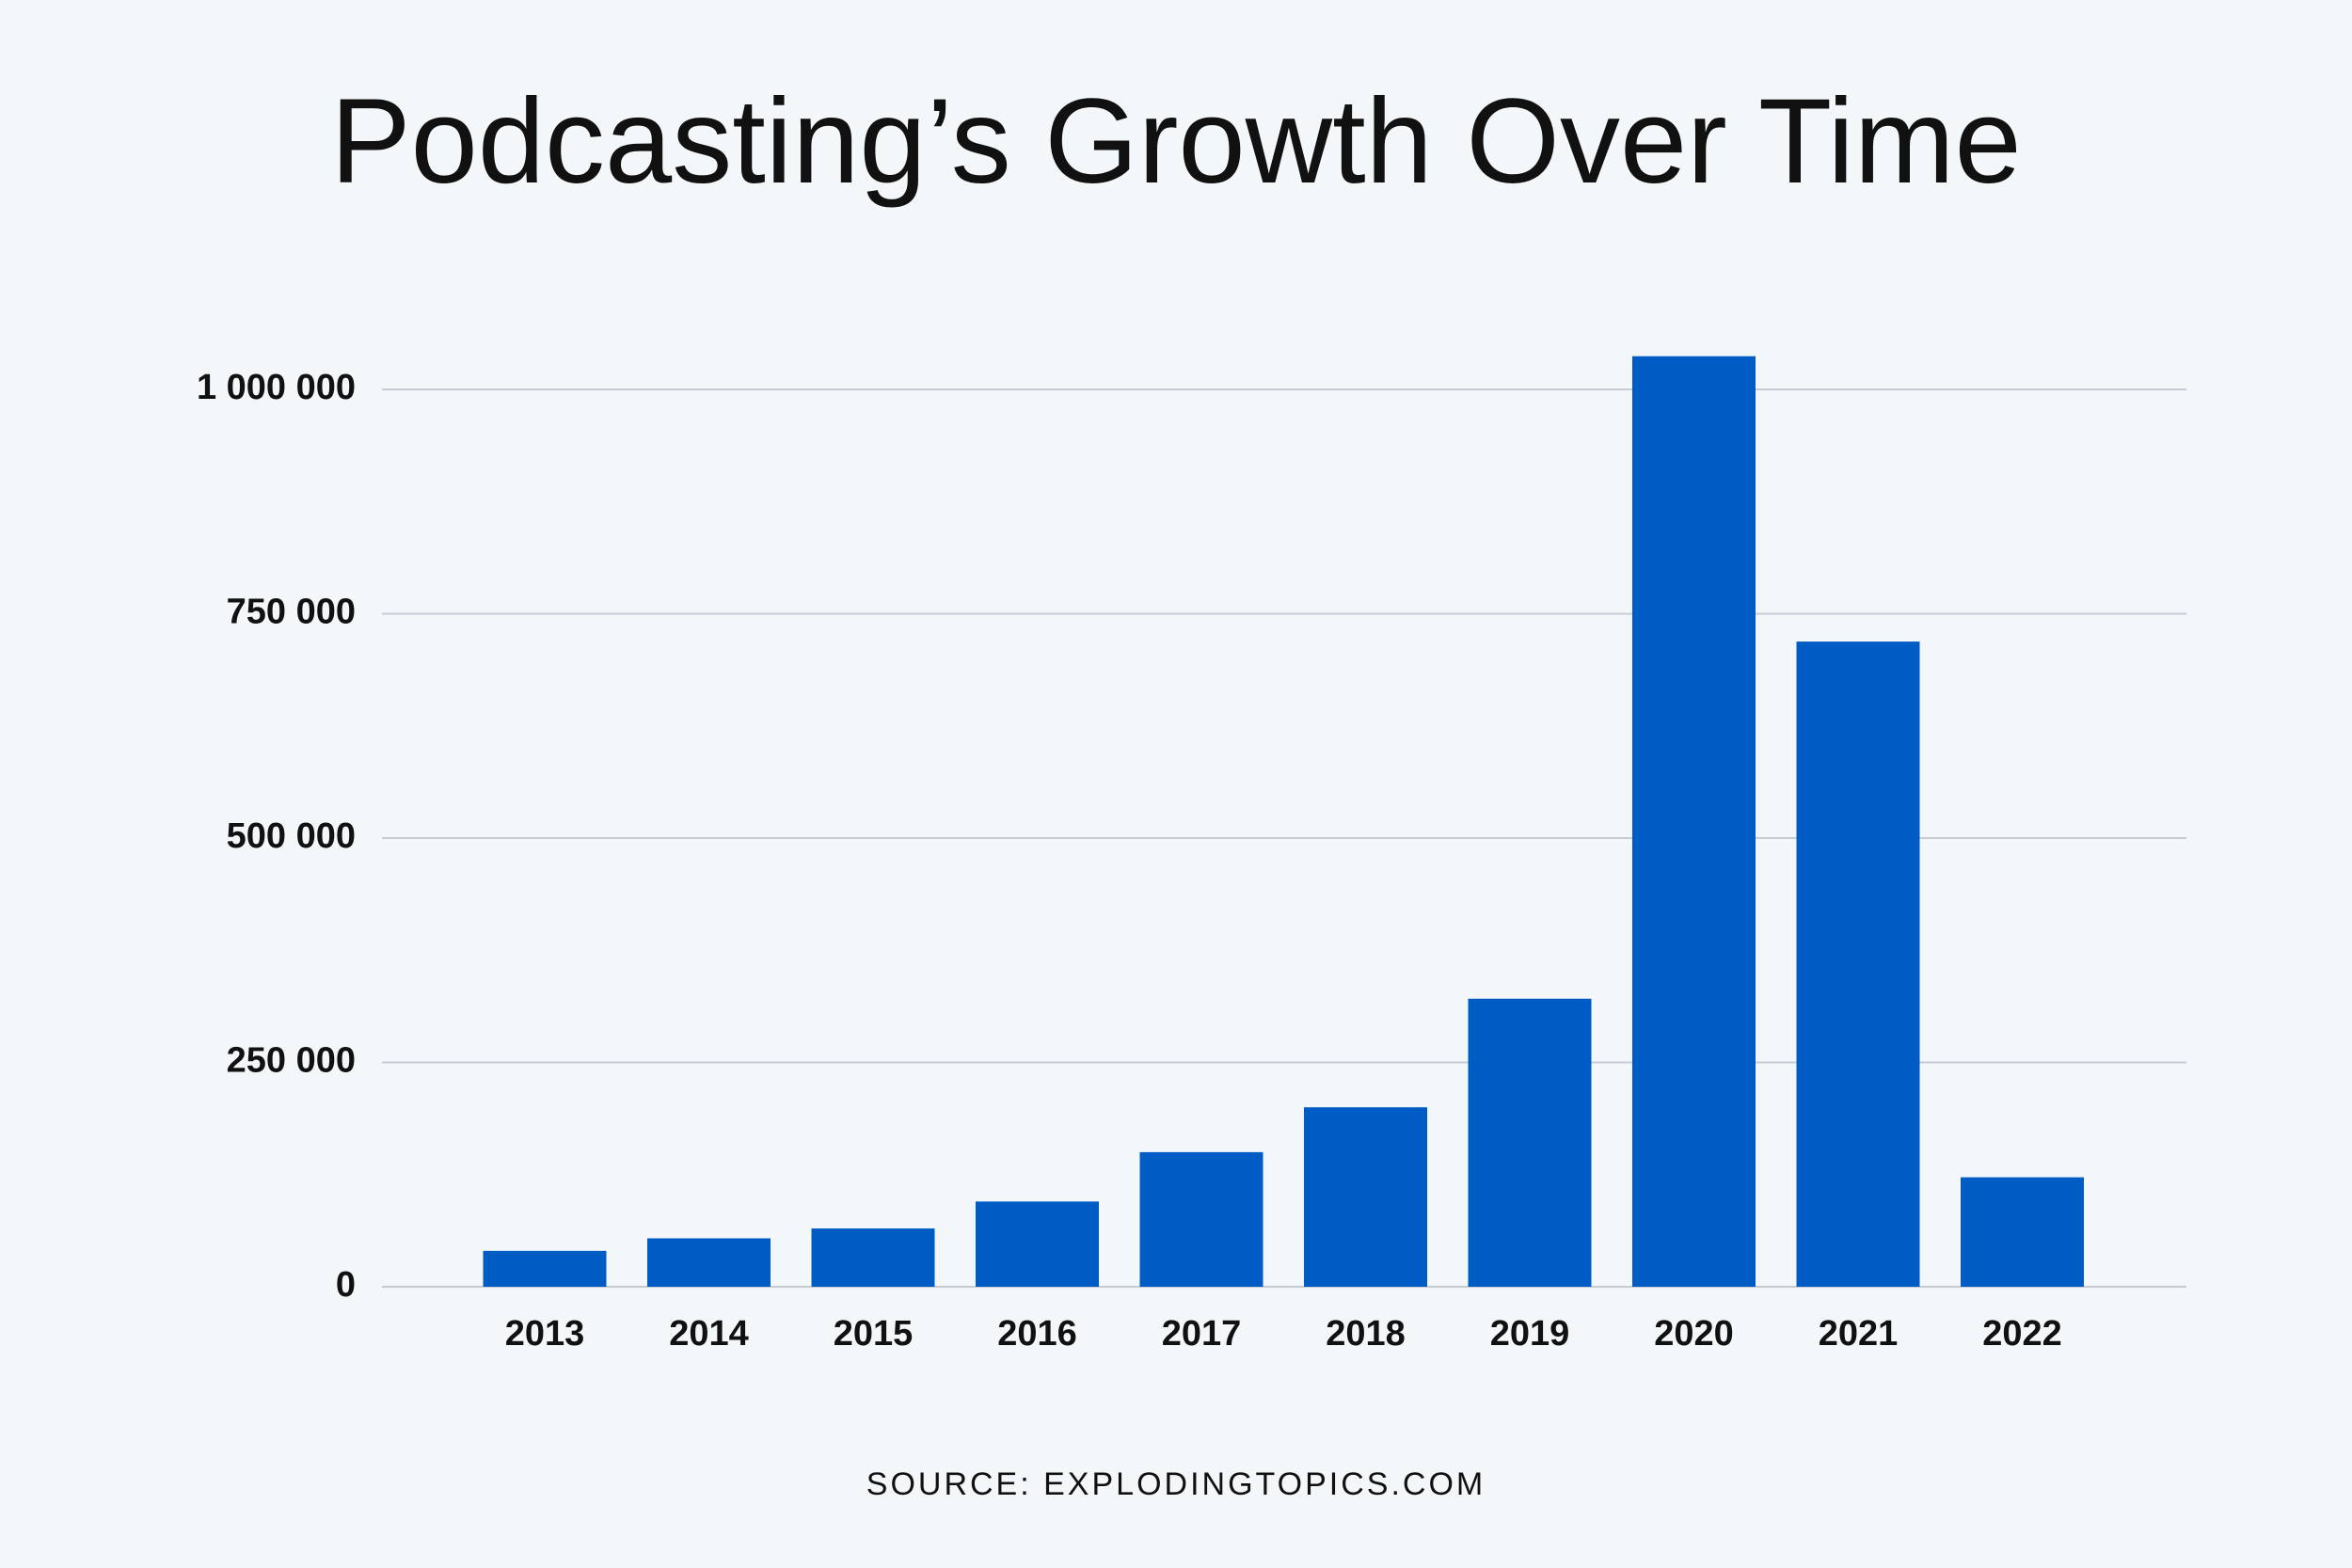 The image size is (2352, 1568). I want to click on x-tick-label: 2022, so click(2022, 1334).